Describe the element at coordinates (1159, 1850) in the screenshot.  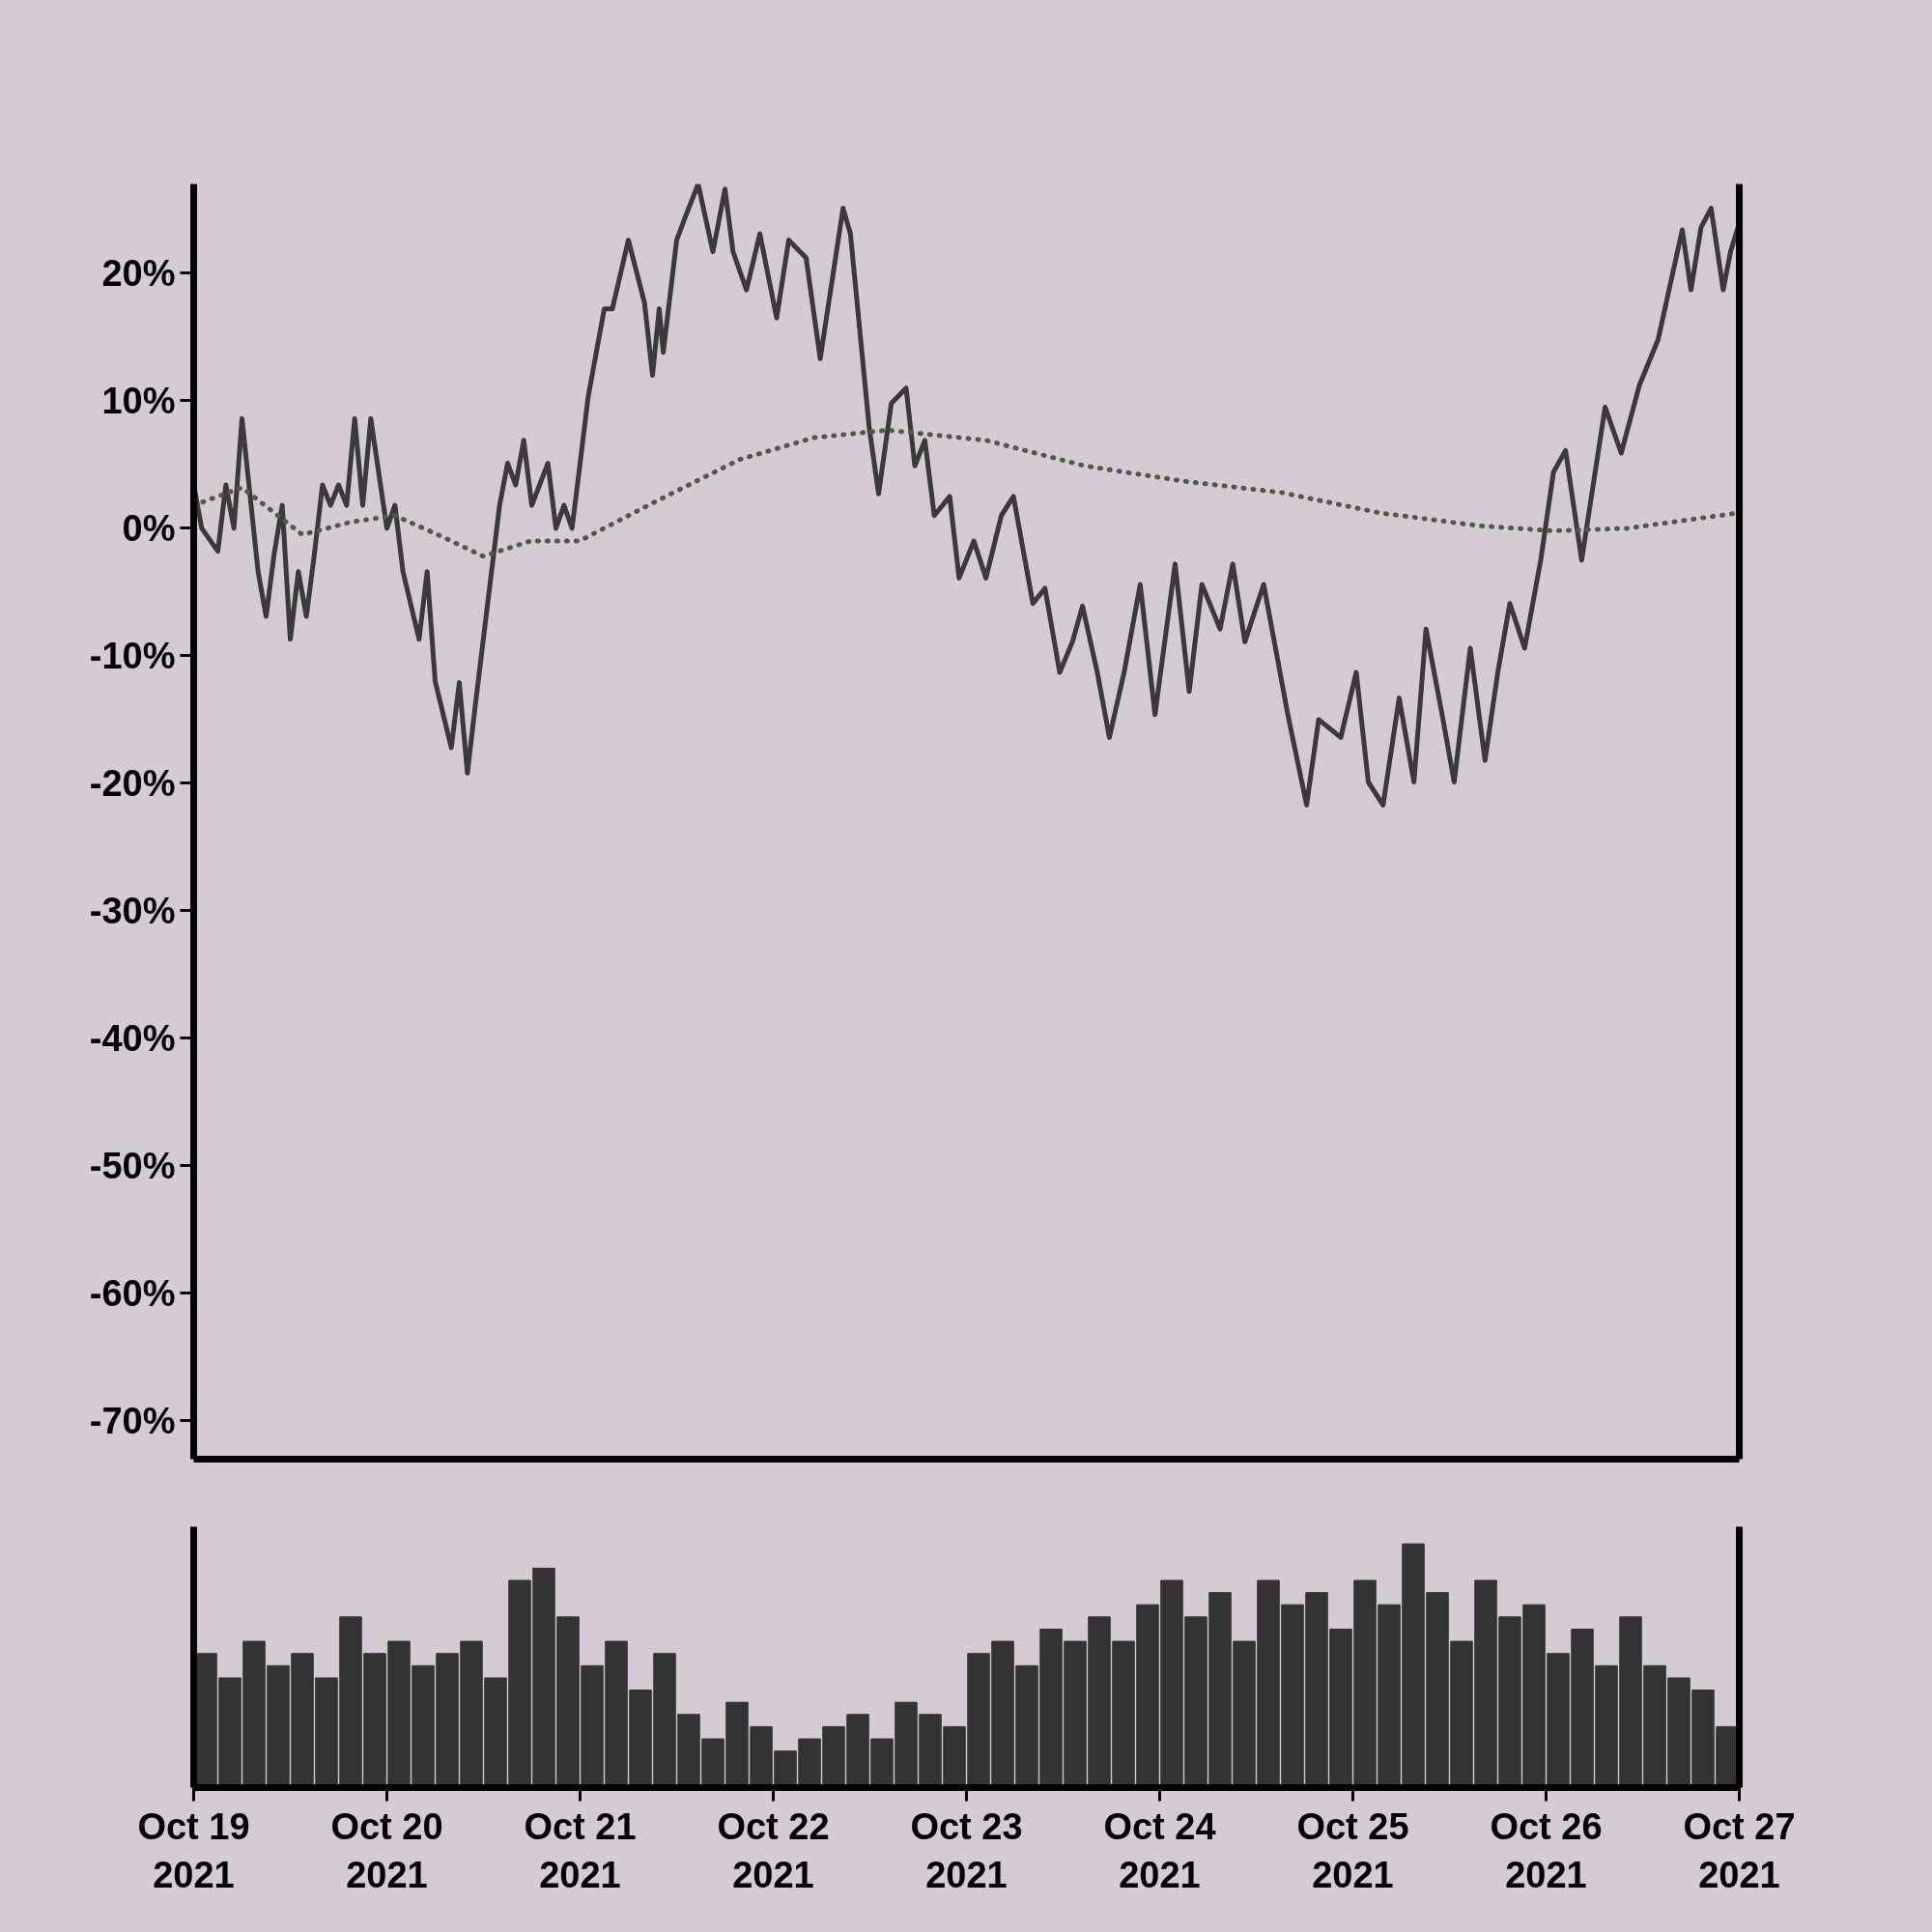
I see `x-tick-label: Oct 24 2021` at that location.